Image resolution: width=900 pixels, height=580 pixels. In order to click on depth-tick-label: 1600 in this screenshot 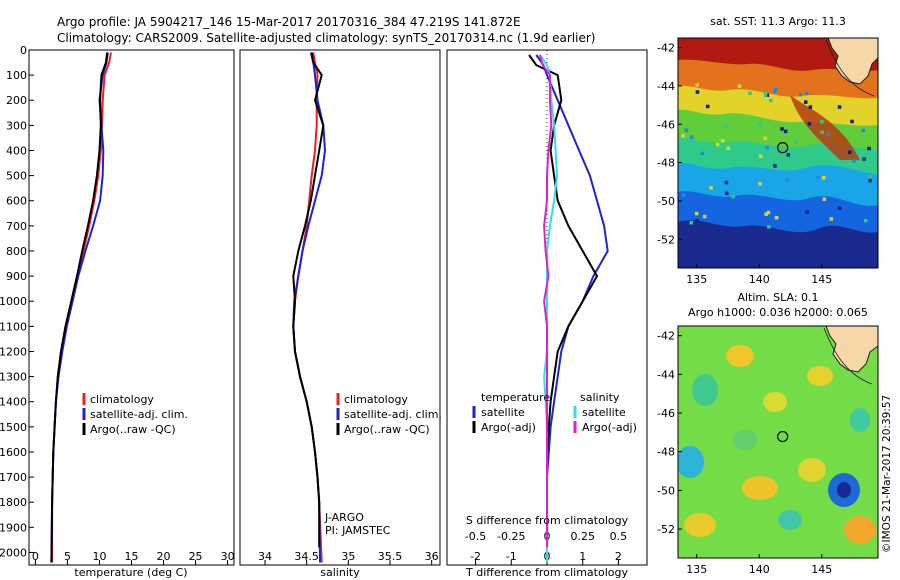, I will do `click(13, 452)`.